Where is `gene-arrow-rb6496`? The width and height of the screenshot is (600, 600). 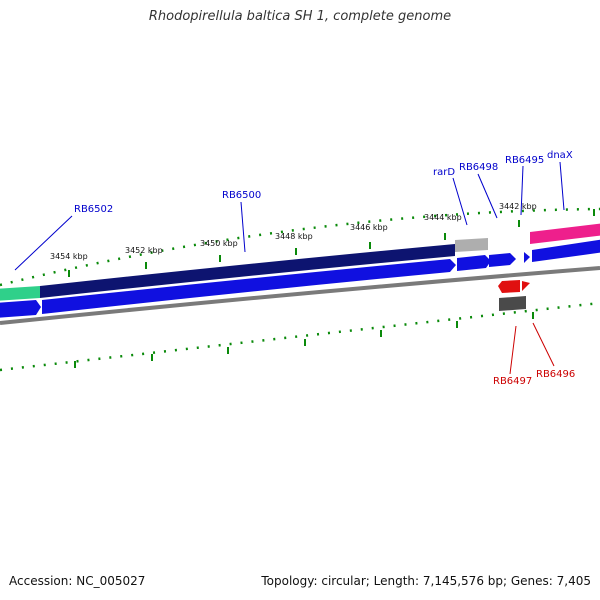 gene-arrow-rb6496 is located at coordinates (526, 286).